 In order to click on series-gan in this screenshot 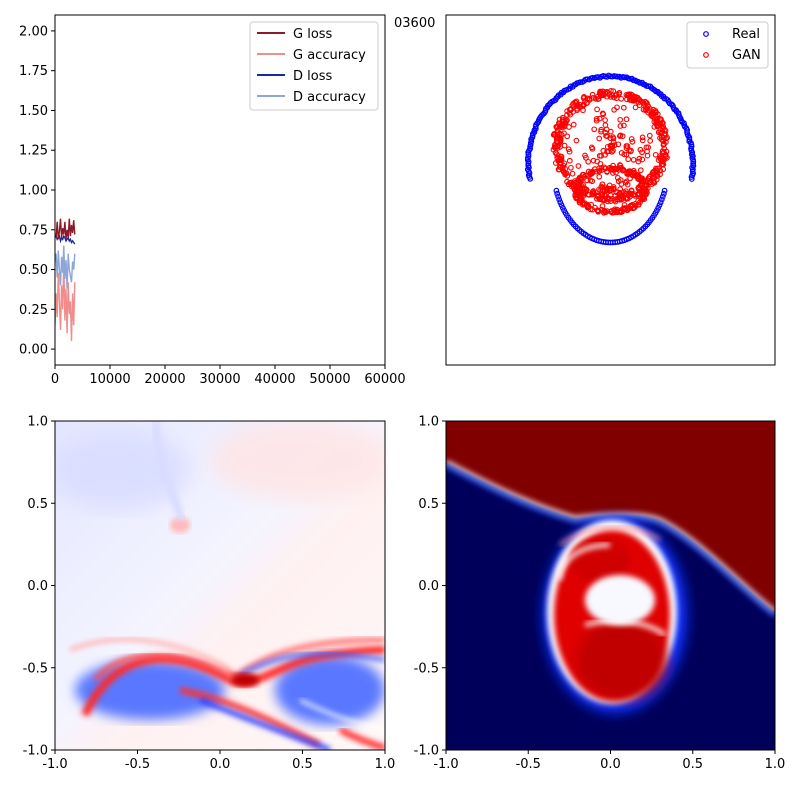, I will do `click(610, 152)`.